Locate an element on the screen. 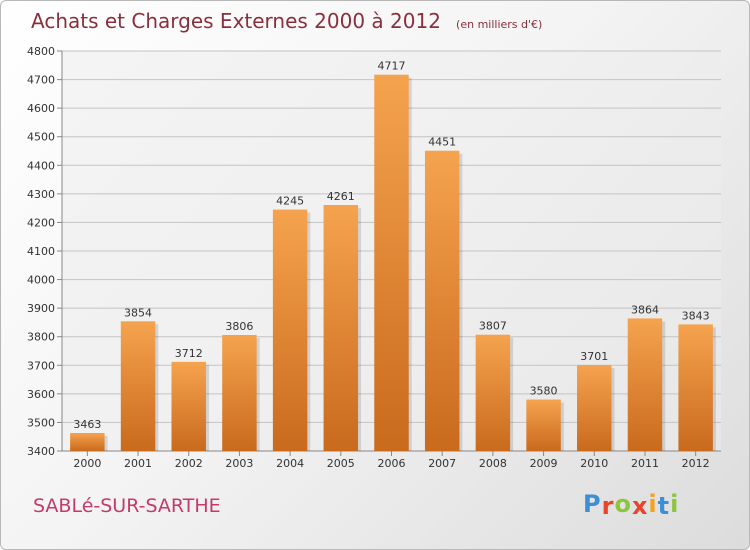 Image resolution: width=750 pixels, height=550 pixels. x-tick-label: 2012 is located at coordinates (696, 463).